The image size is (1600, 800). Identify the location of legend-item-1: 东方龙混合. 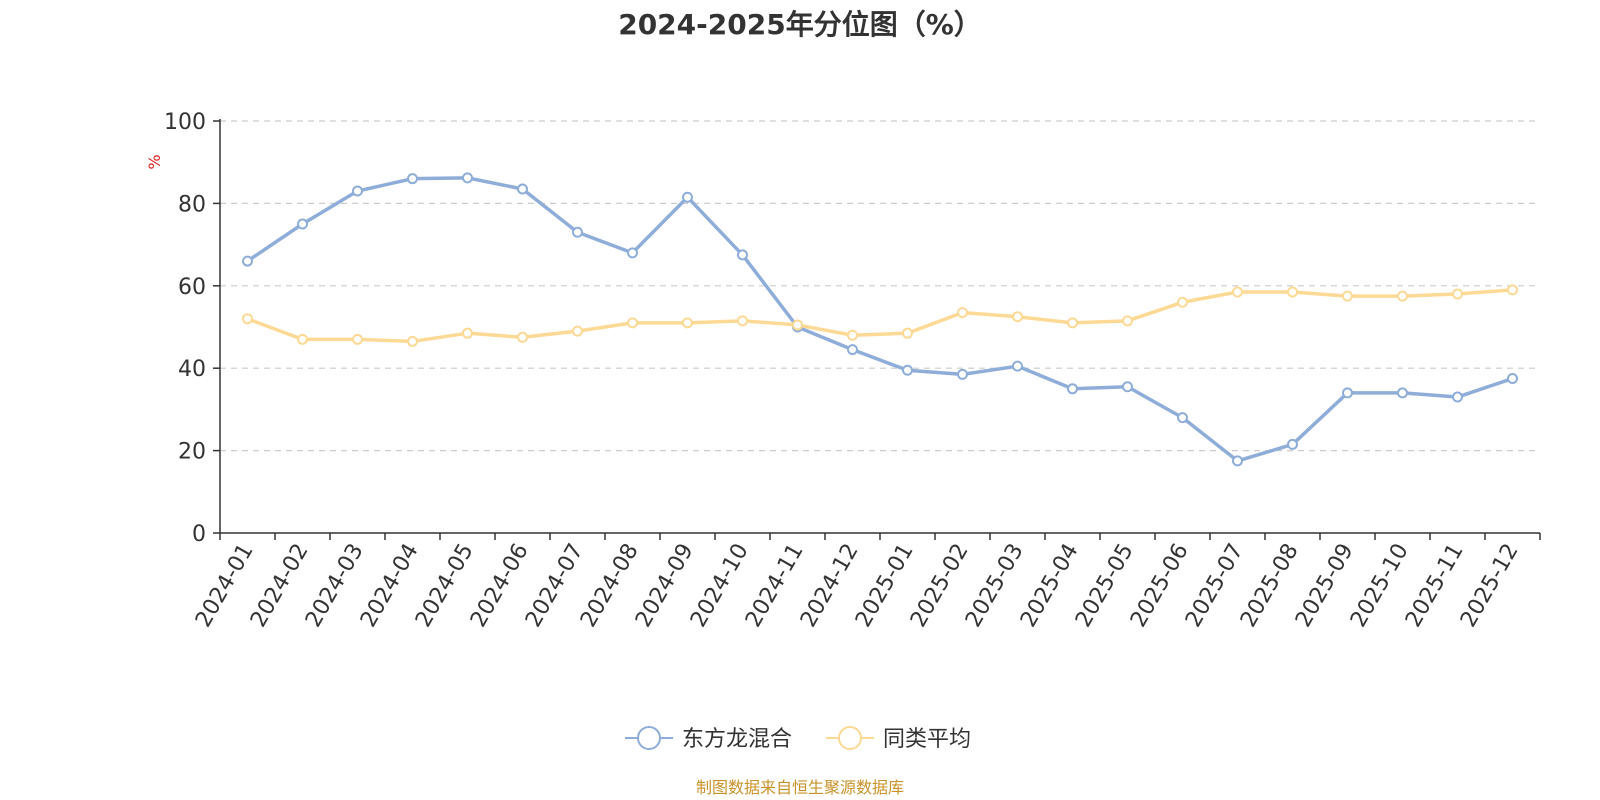
(708, 739).